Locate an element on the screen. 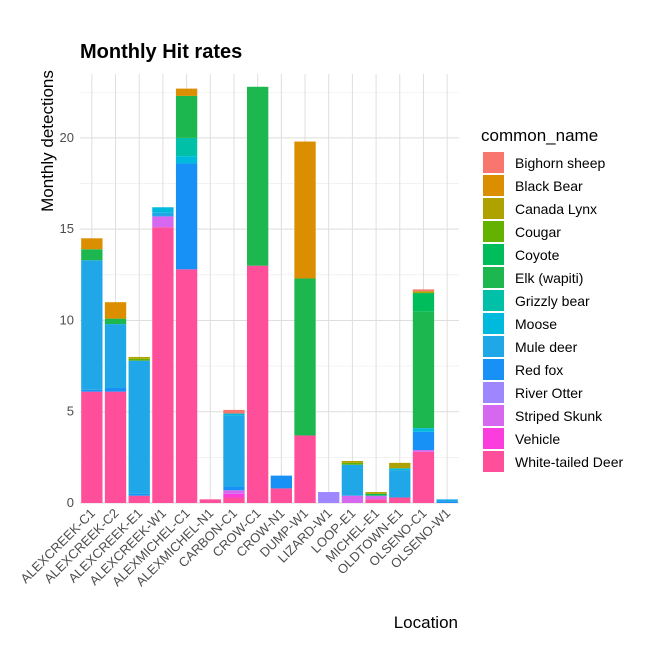  legend-key-vehicle is located at coordinates (493, 438).